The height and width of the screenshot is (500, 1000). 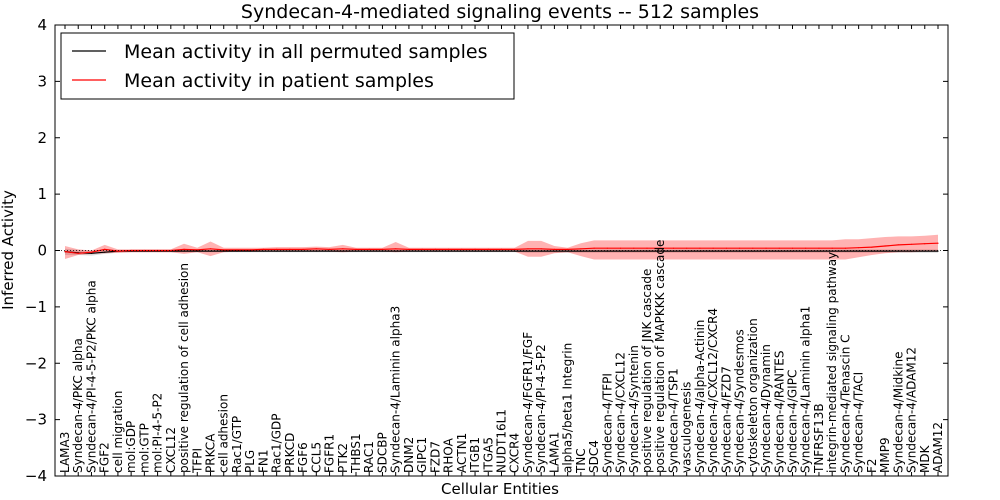 I want to click on x-tick-label-50: Syndecan-4/FZD7, so click(x=726, y=419).